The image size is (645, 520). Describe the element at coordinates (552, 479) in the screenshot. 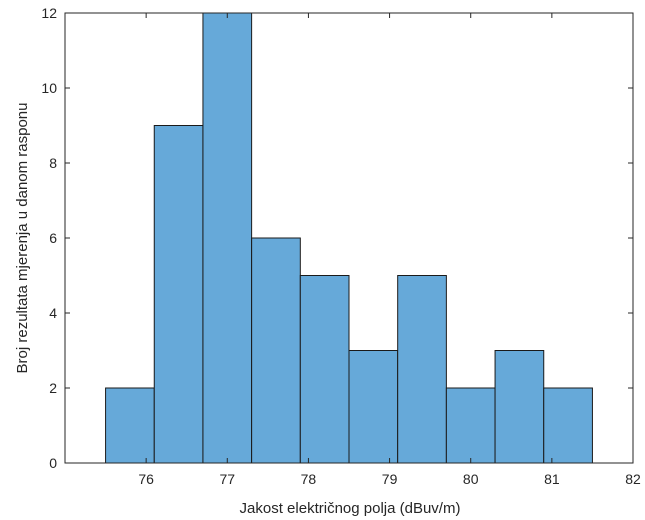

I see `x-tick-label: 81` at that location.